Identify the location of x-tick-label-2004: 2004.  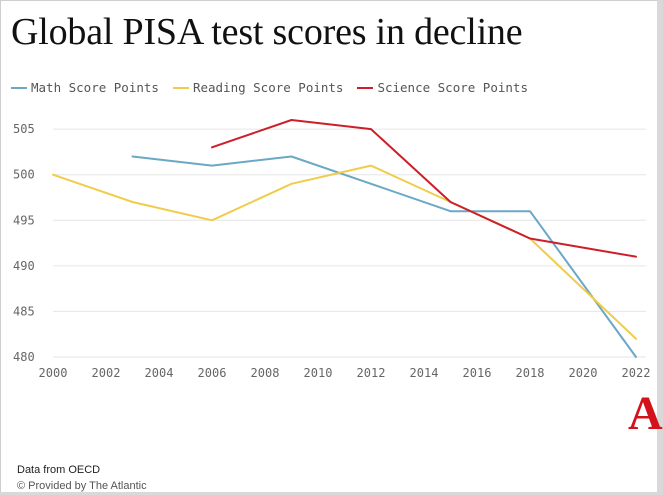
(159, 373).